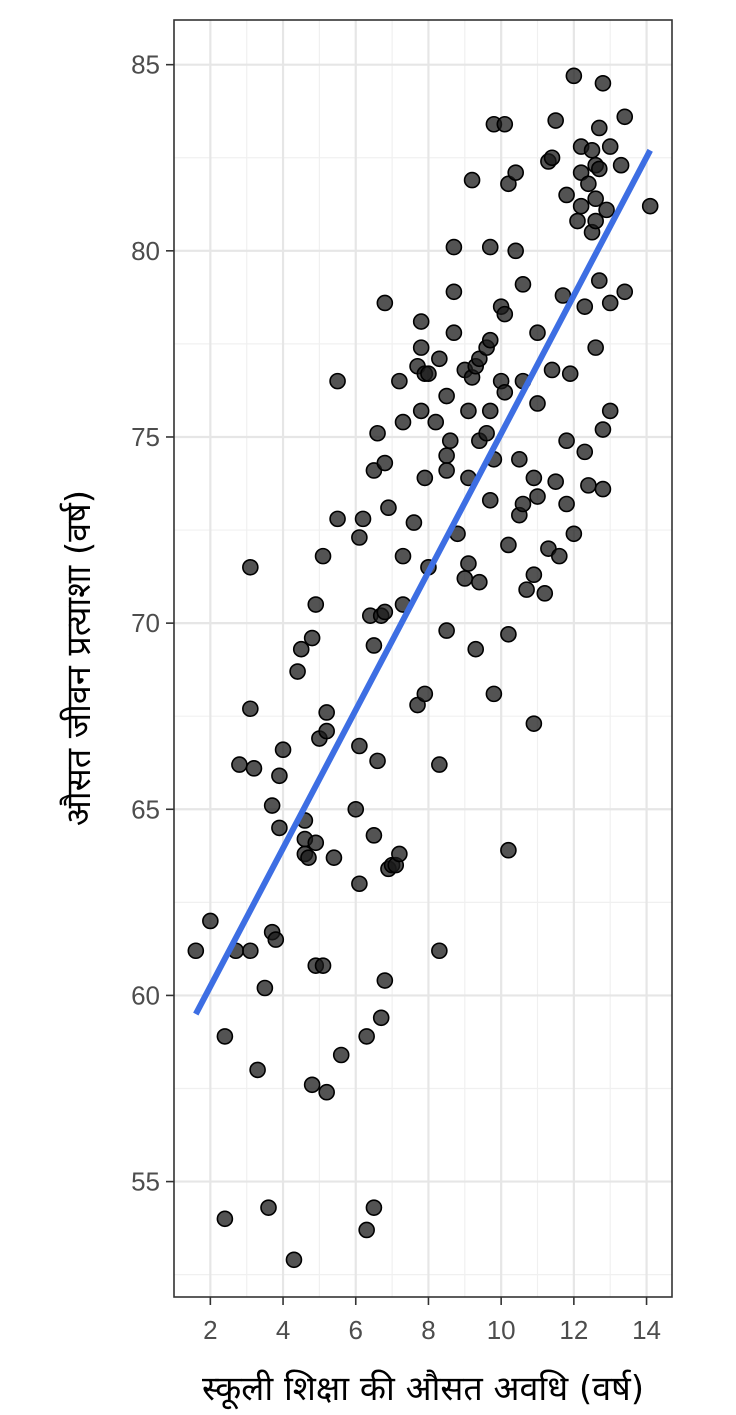 The image size is (736, 1415). Describe the element at coordinates (646, 1330) in the screenshot. I see `x-tick-label: 14` at that location.